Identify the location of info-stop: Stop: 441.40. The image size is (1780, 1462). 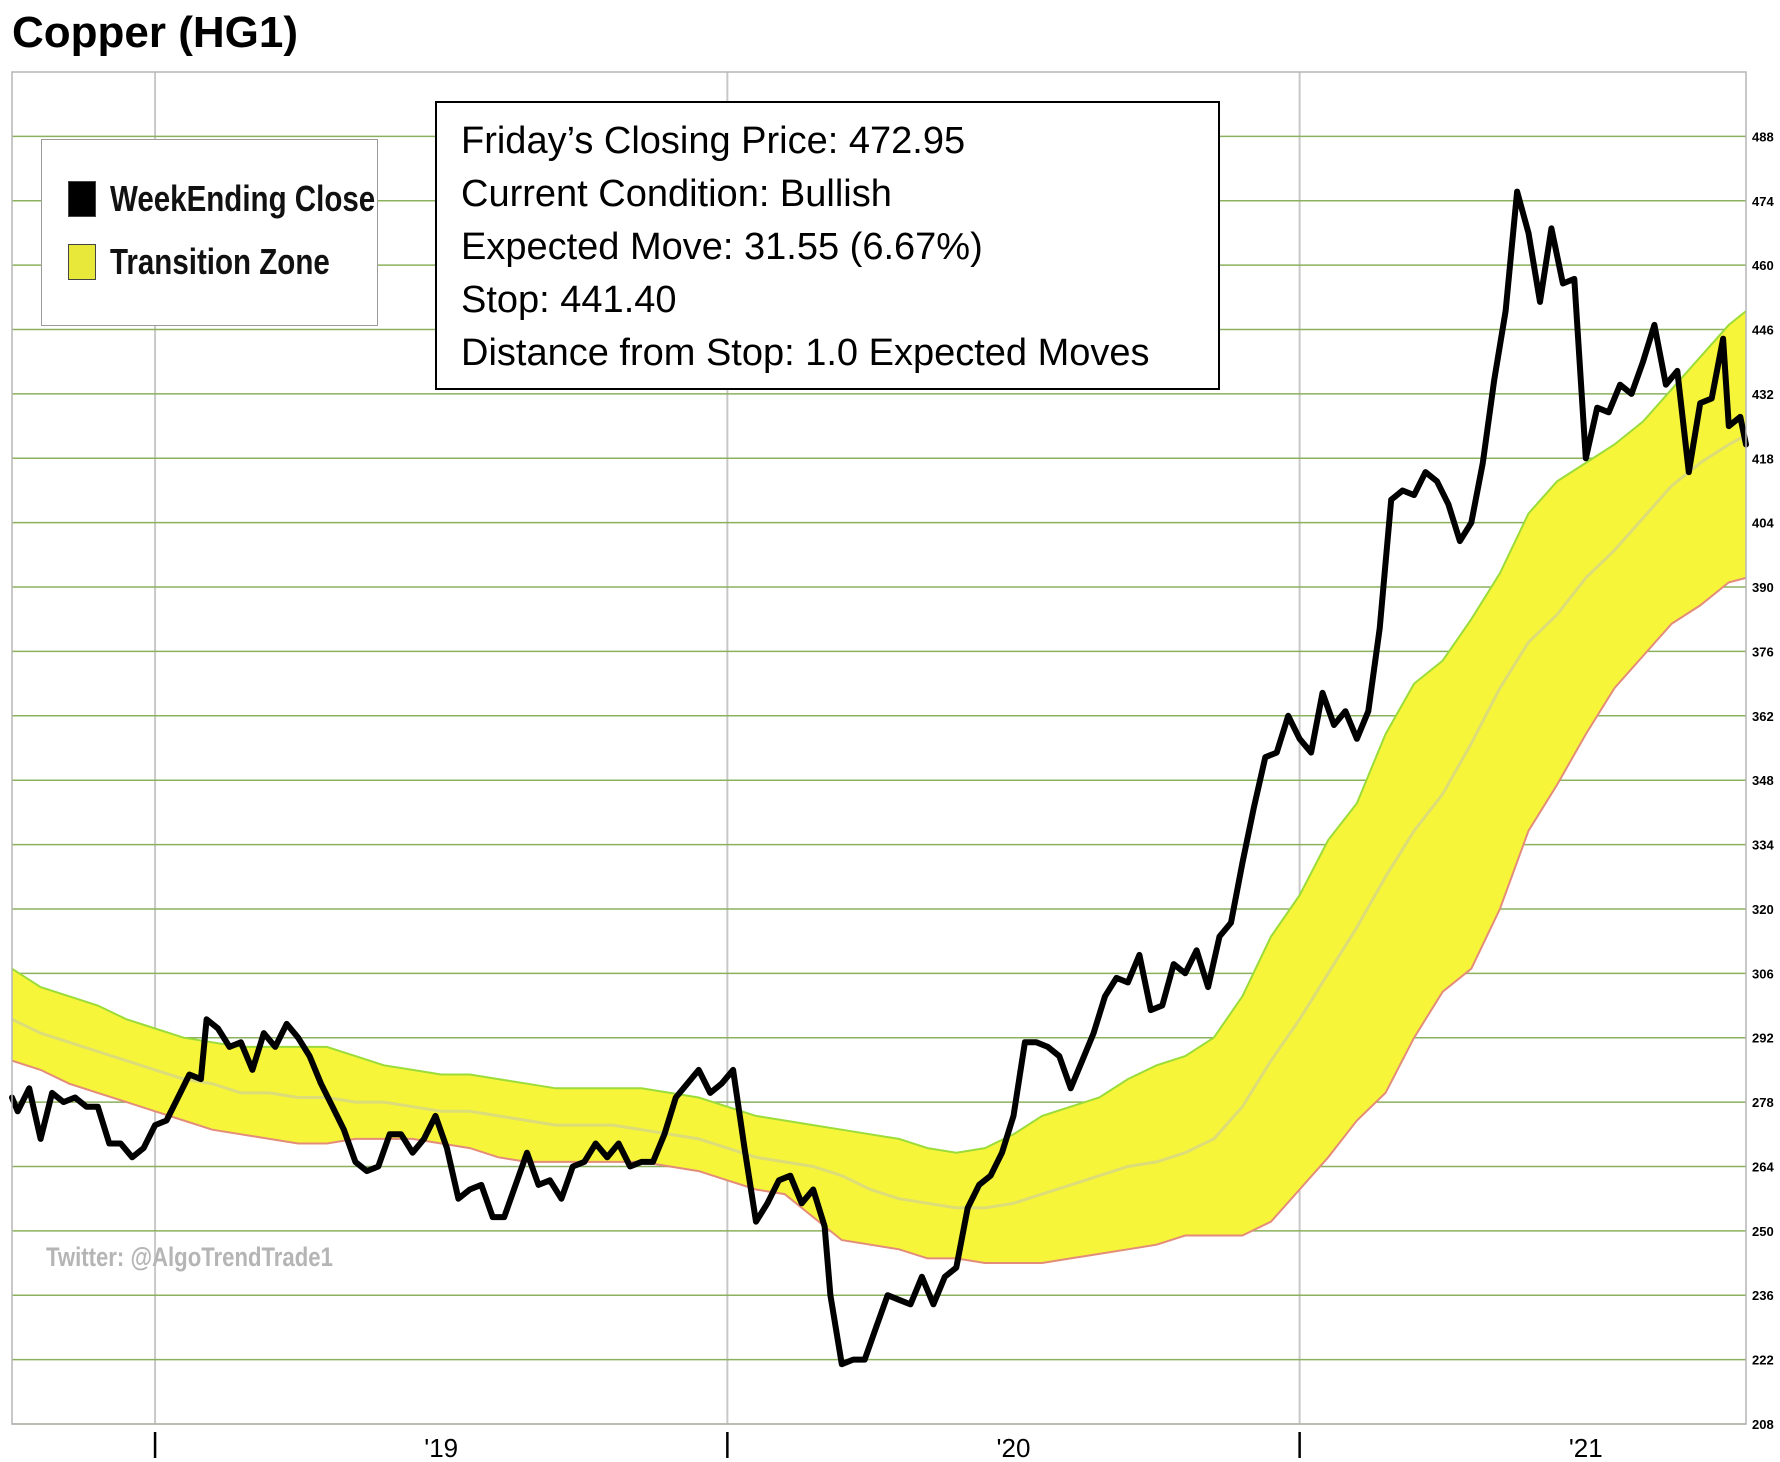
(569, 300).